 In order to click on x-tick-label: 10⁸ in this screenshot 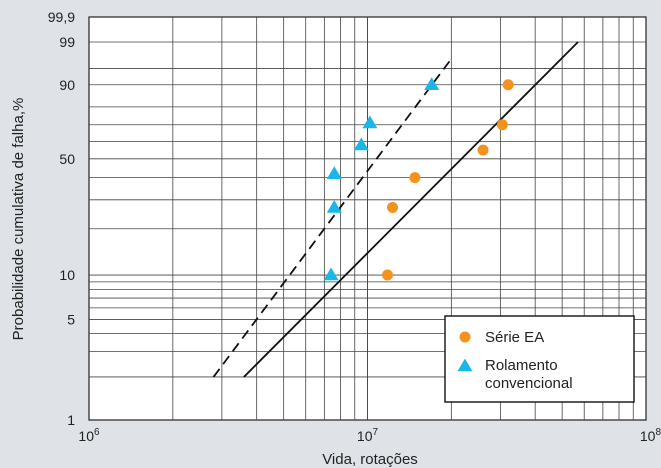, I will do `click(650, 435)`.